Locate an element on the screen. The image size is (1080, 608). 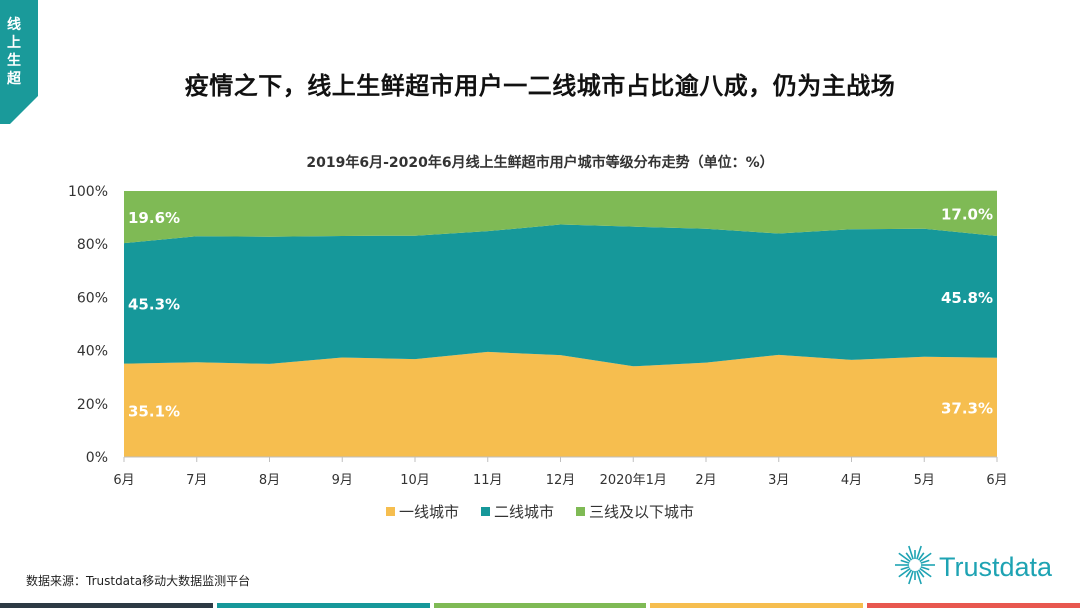
x-tick-label: 2020年1月 is located at coordinates (633, 480).